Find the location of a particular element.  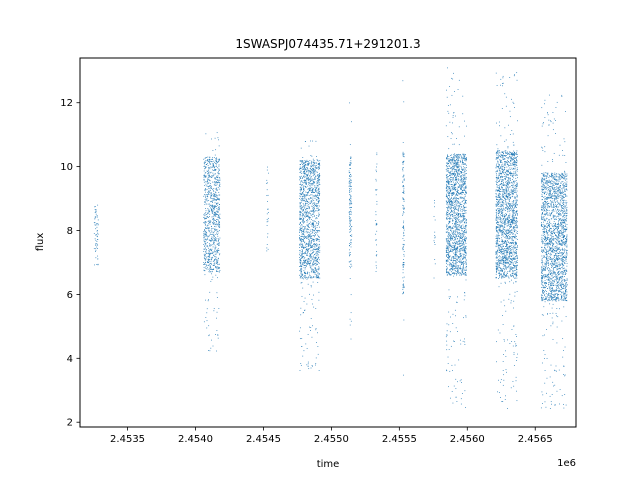

observation-cluster is located at coordinates (456, 237).